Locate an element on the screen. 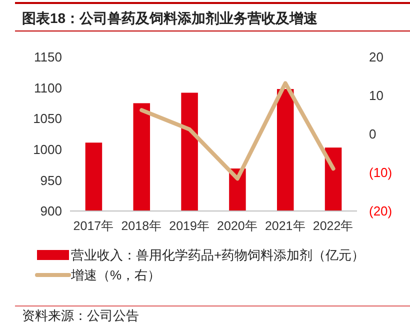 The image size is (410, 326). x-tick-label: 2020年 is located at coordinates (237, 226).